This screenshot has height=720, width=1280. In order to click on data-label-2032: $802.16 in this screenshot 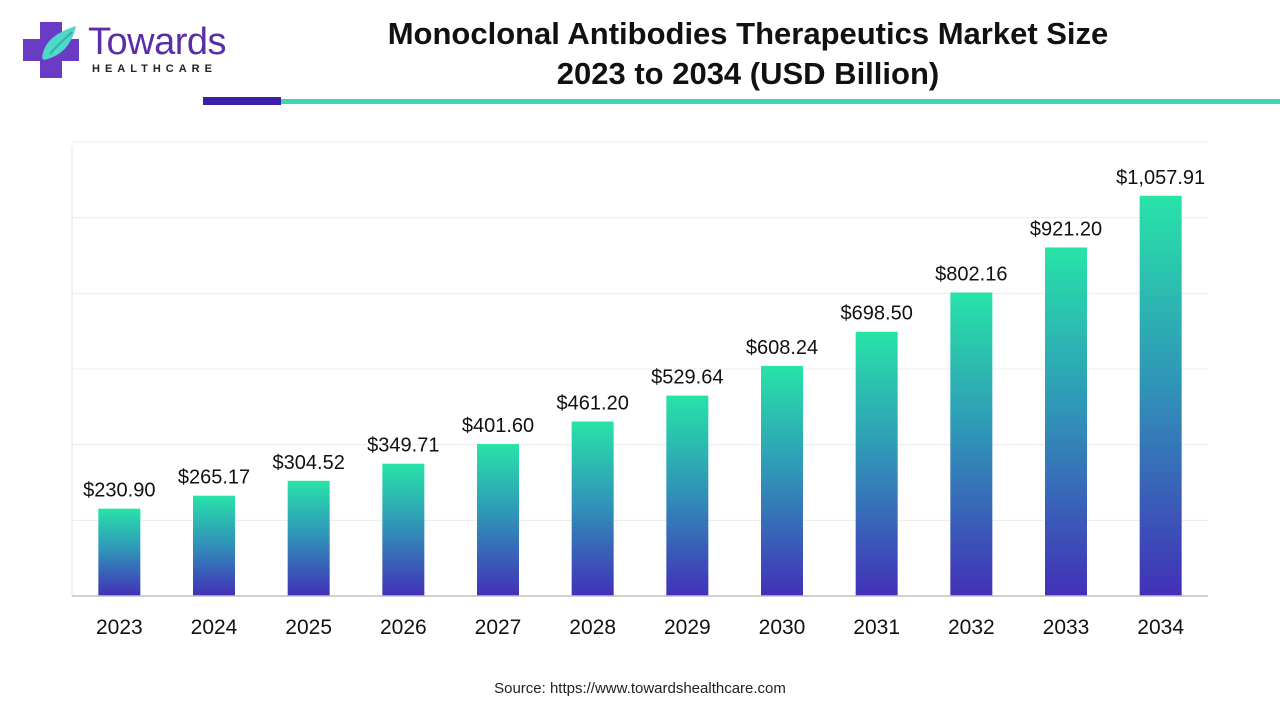, I will do `click(971, 275)`.